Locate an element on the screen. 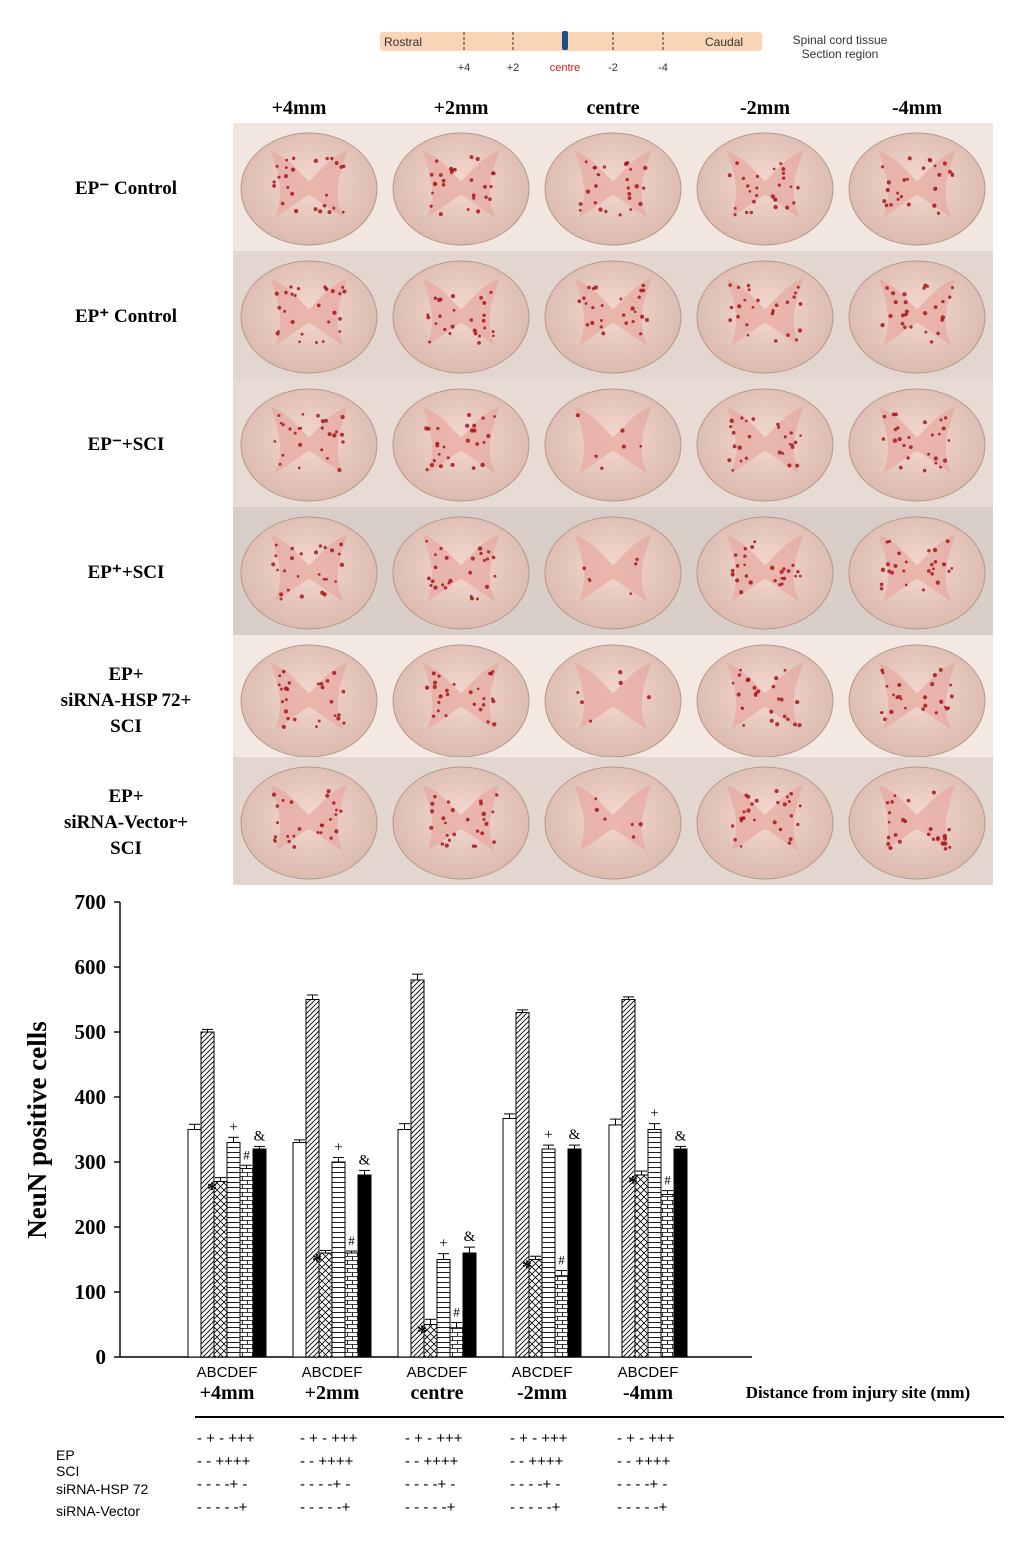  rostral-label: Rostral is located at coordinates (403, 42).